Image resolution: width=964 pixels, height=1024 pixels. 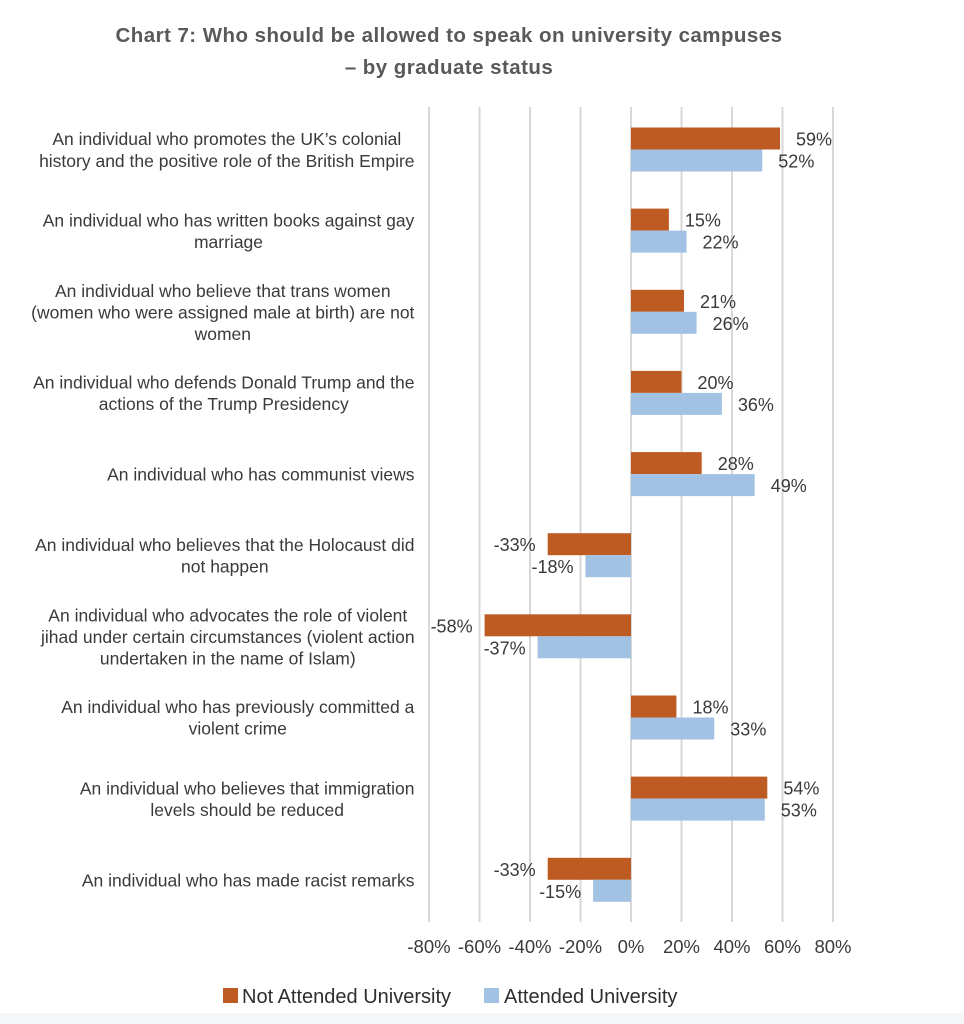 What do you see at coordinates (261, 475) in the screenshot?
I see `svg-text:An individual who has communis: An individual who has communist views` at bounding box center [261, 475].